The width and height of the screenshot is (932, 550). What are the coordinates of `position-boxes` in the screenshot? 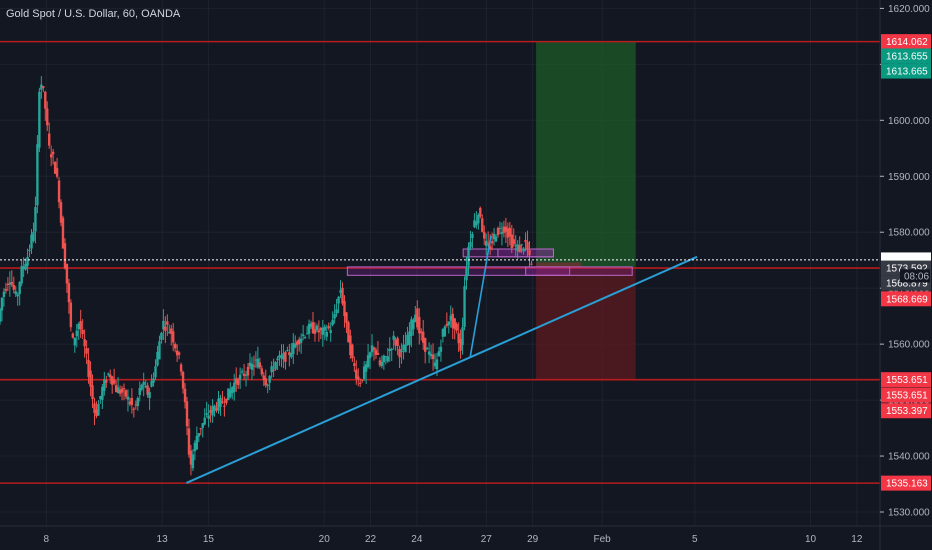 It's located at (586, 210).